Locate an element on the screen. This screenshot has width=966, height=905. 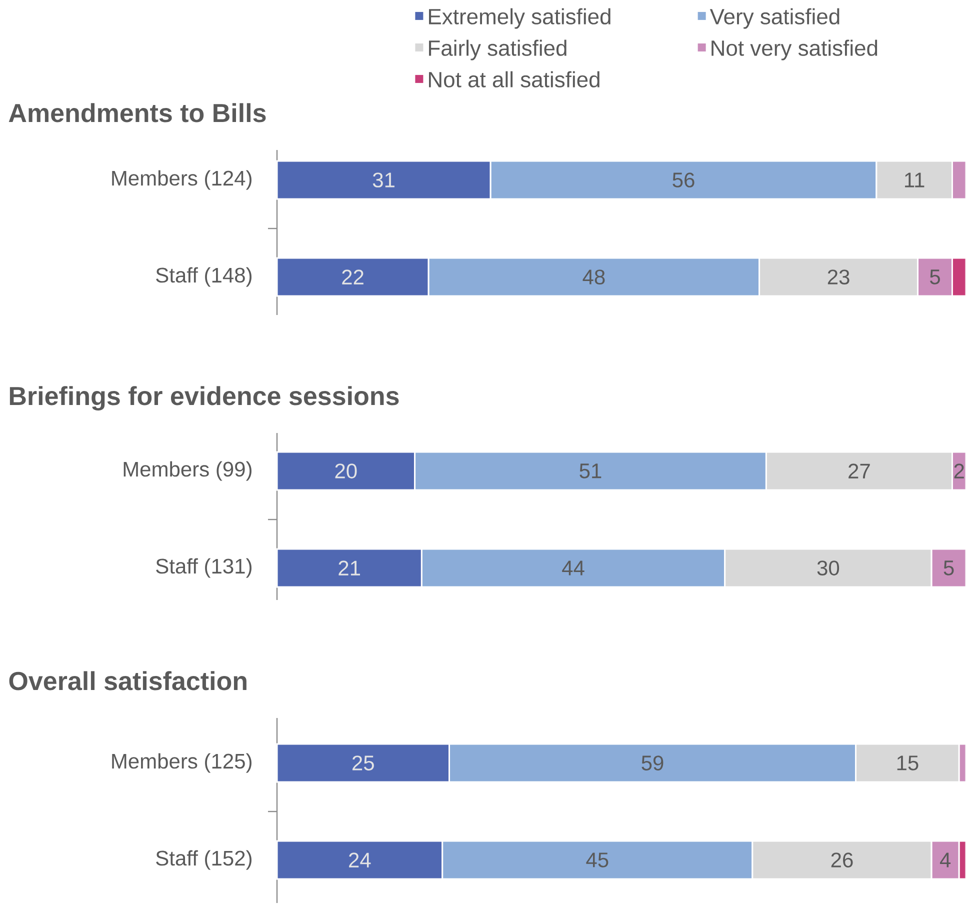
y-tick-label: Members (99) is located at coordinates (188, 471).